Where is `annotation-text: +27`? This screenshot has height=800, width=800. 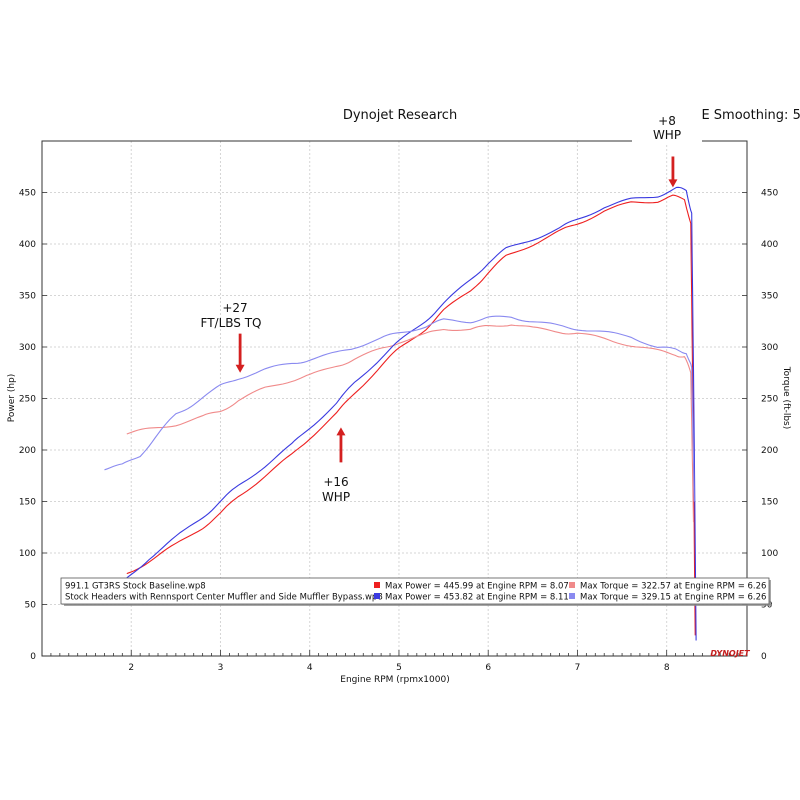 annotation-text: +27 is located at coordinates (234, 308).